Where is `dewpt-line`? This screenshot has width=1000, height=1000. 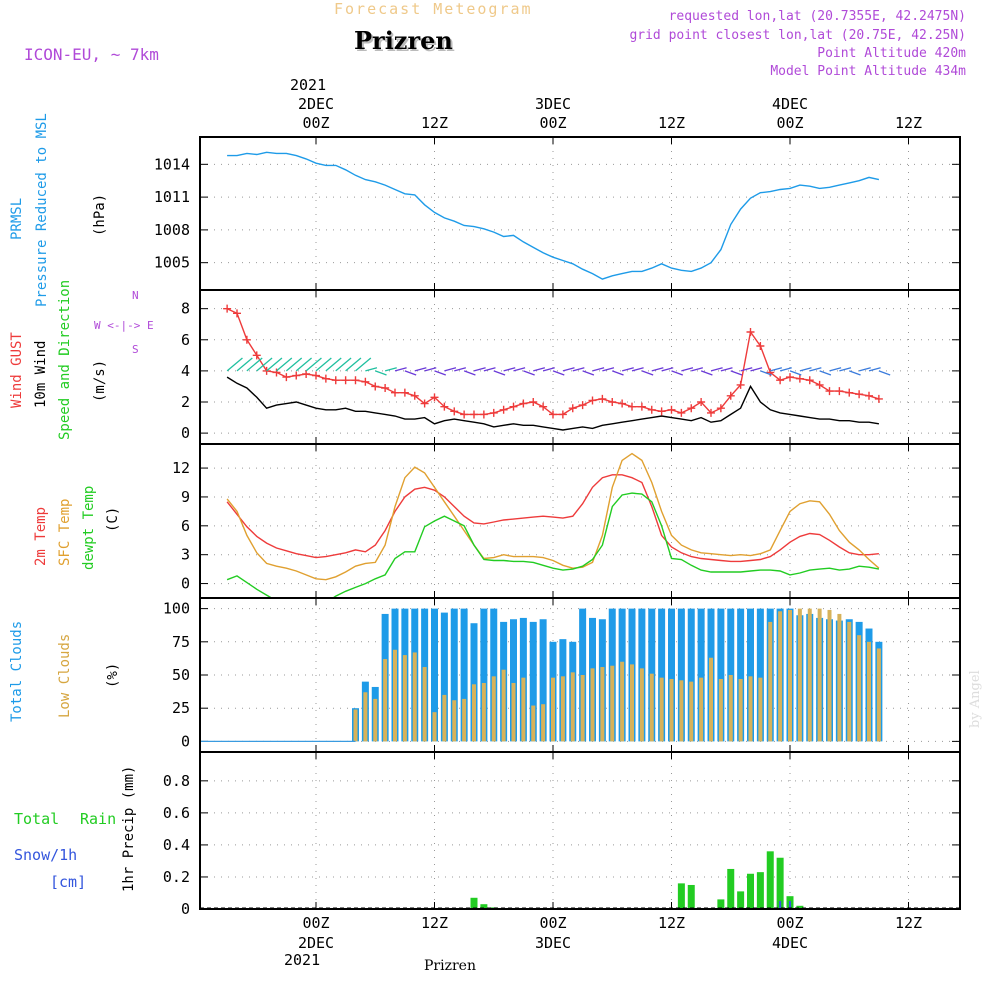
dewpt-line is located at coordinates (553, 545).